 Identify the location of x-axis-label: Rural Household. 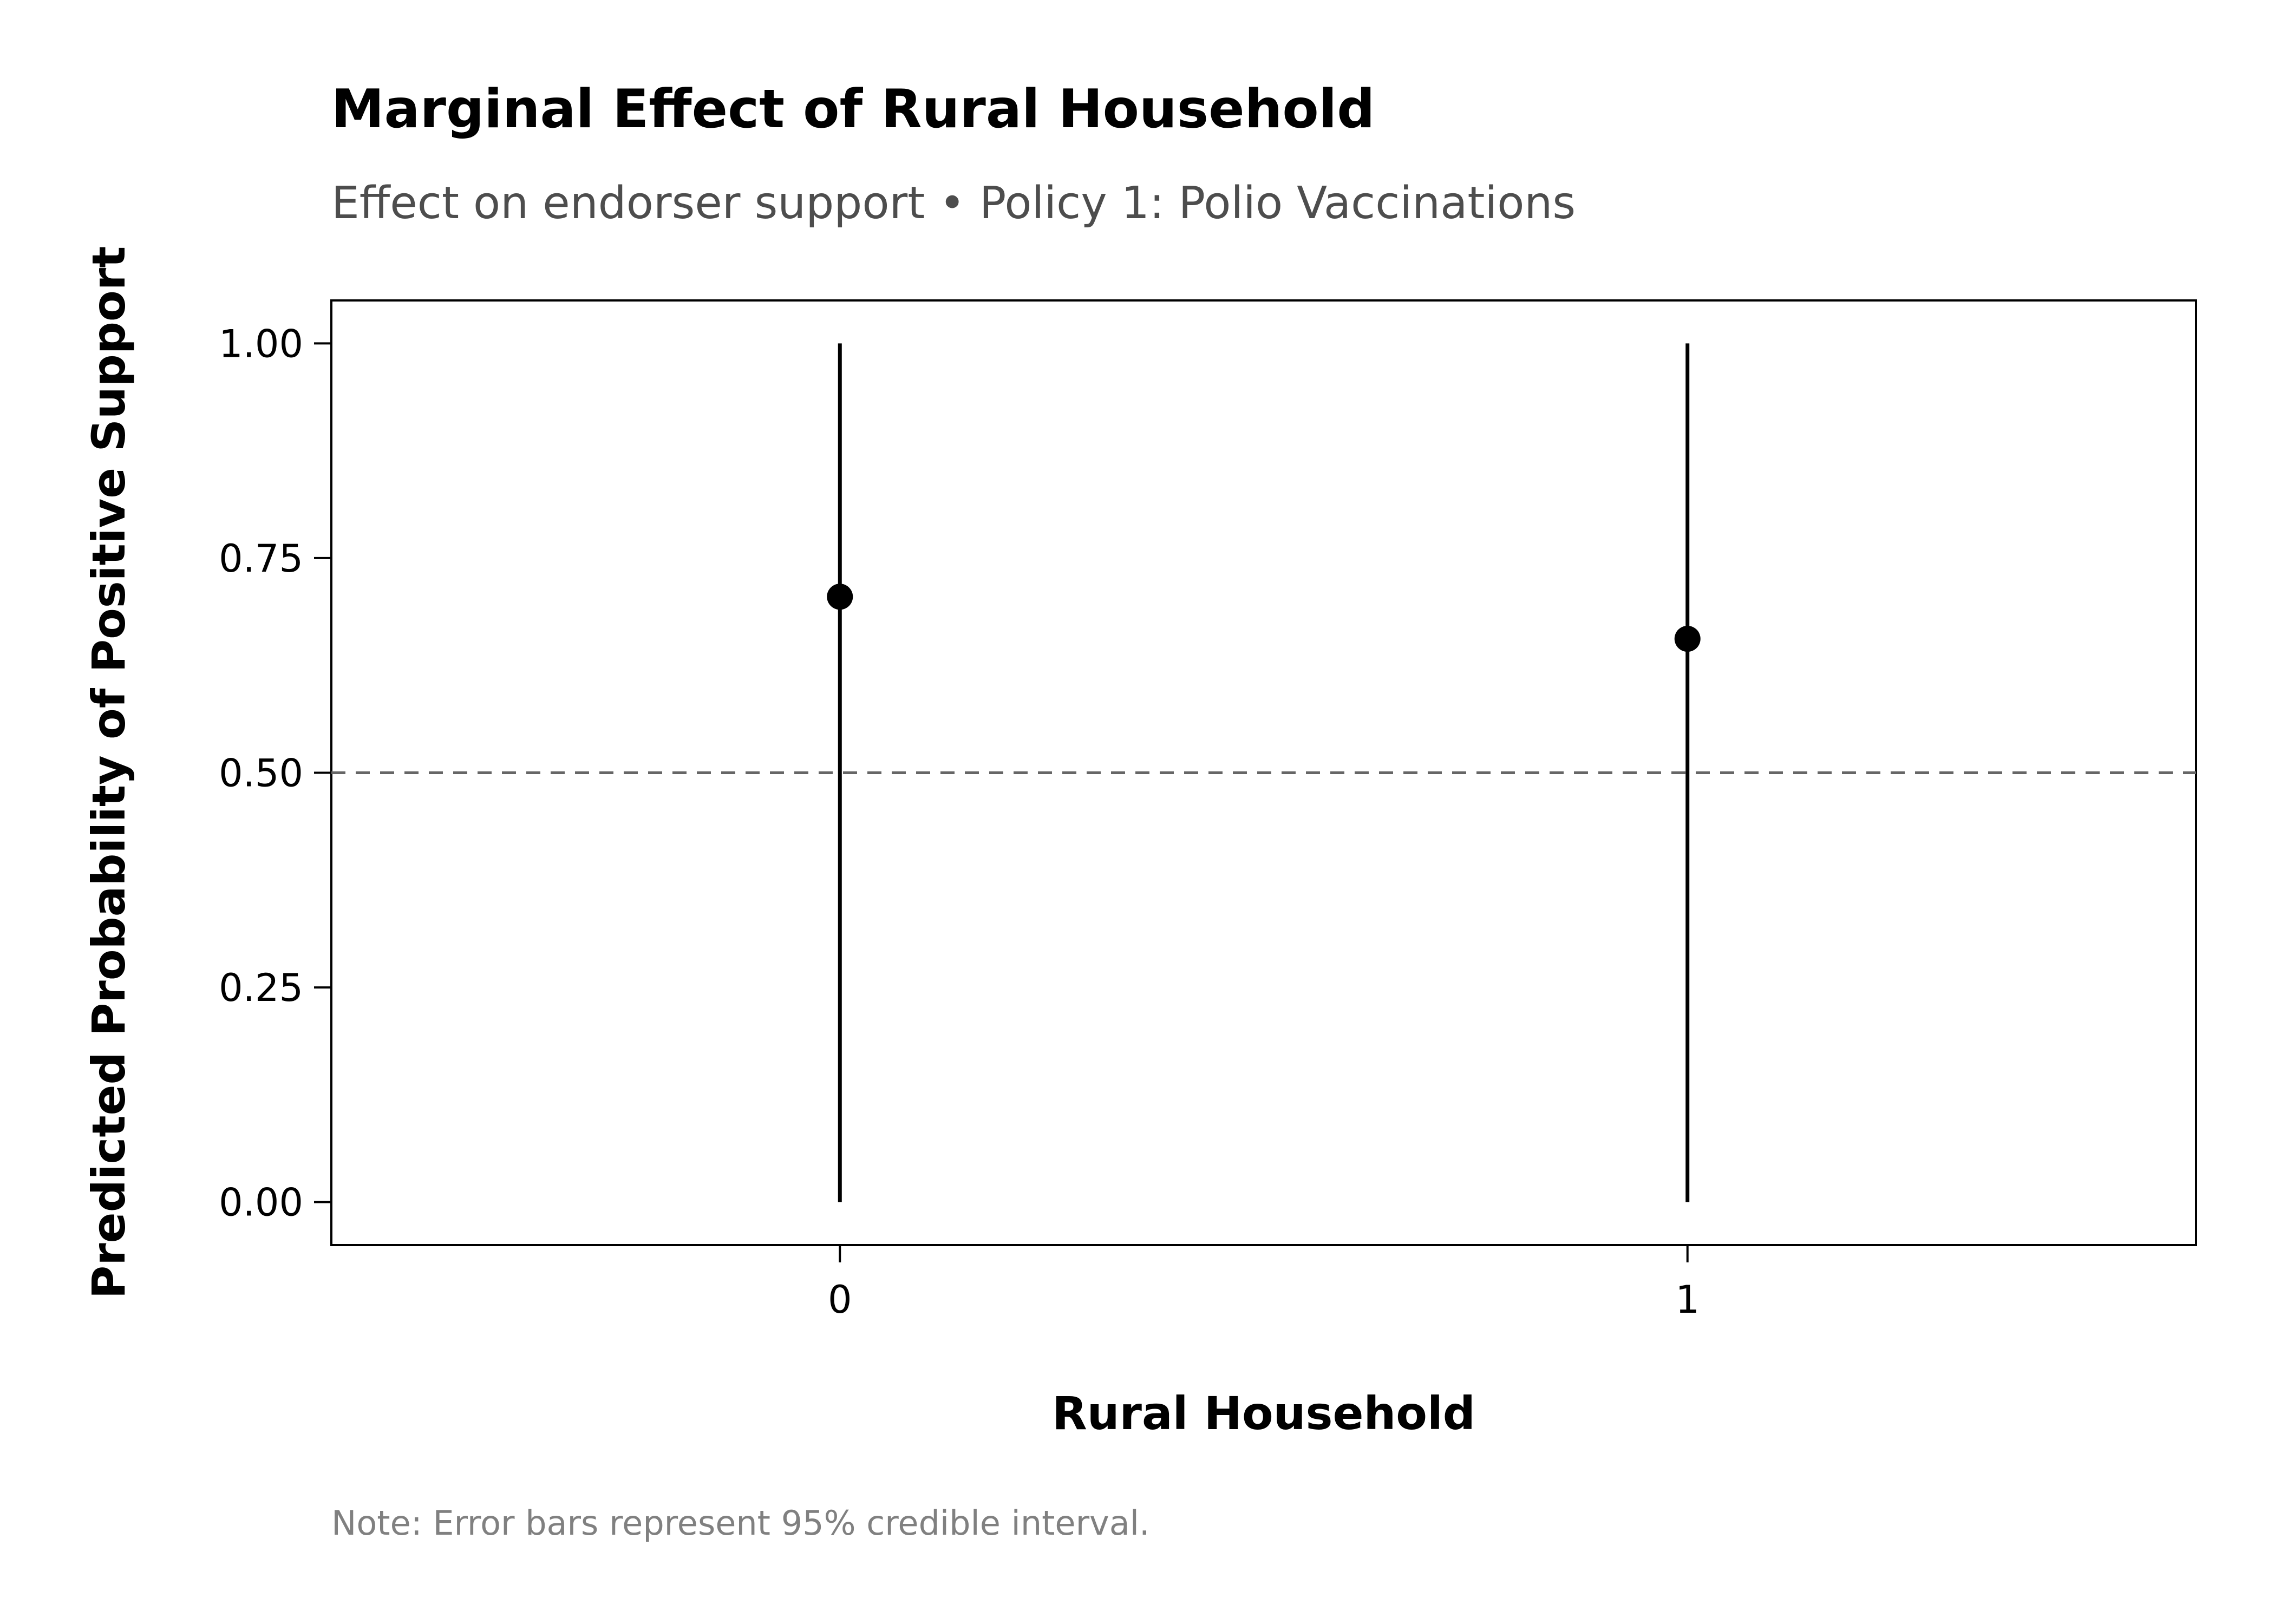
(1264, 1413).